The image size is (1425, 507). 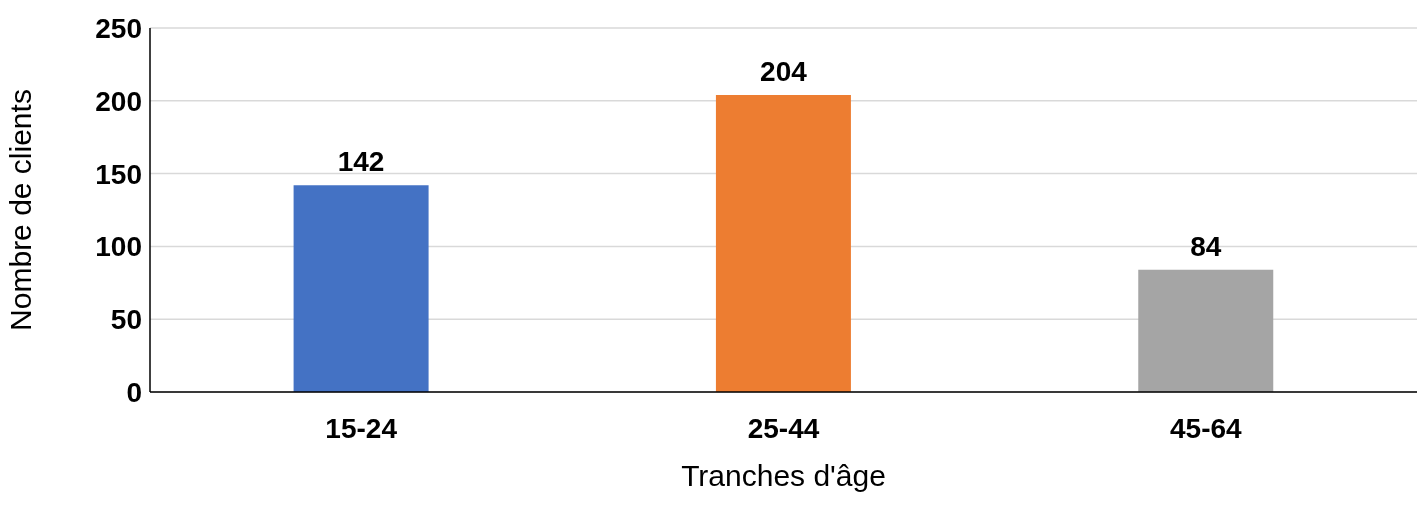 What do you see at coordinates (126, 320) in the screenshot?
I see `y-tick-label: 50` at bounding box center [126, 320].